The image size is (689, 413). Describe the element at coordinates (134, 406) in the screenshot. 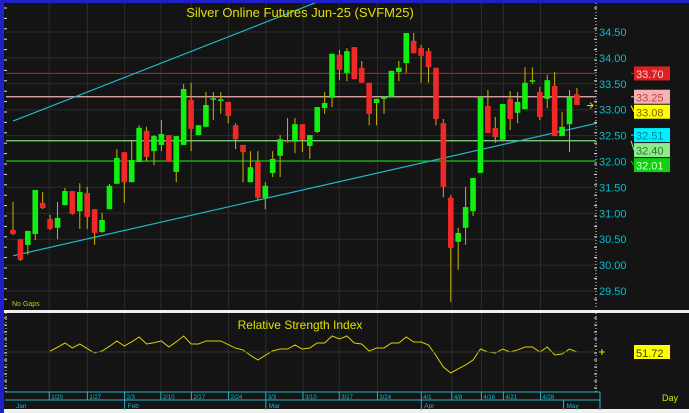

I see `month-label: Feb` at that location.